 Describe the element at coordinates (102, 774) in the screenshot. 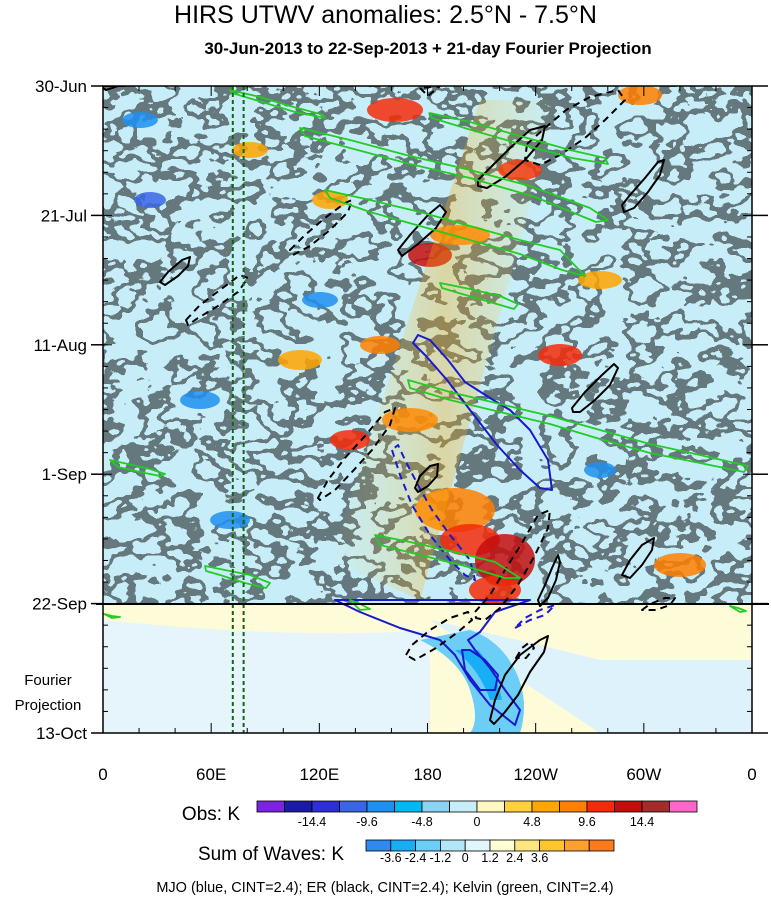

I see `x-tick-label-0: 0` at that location.